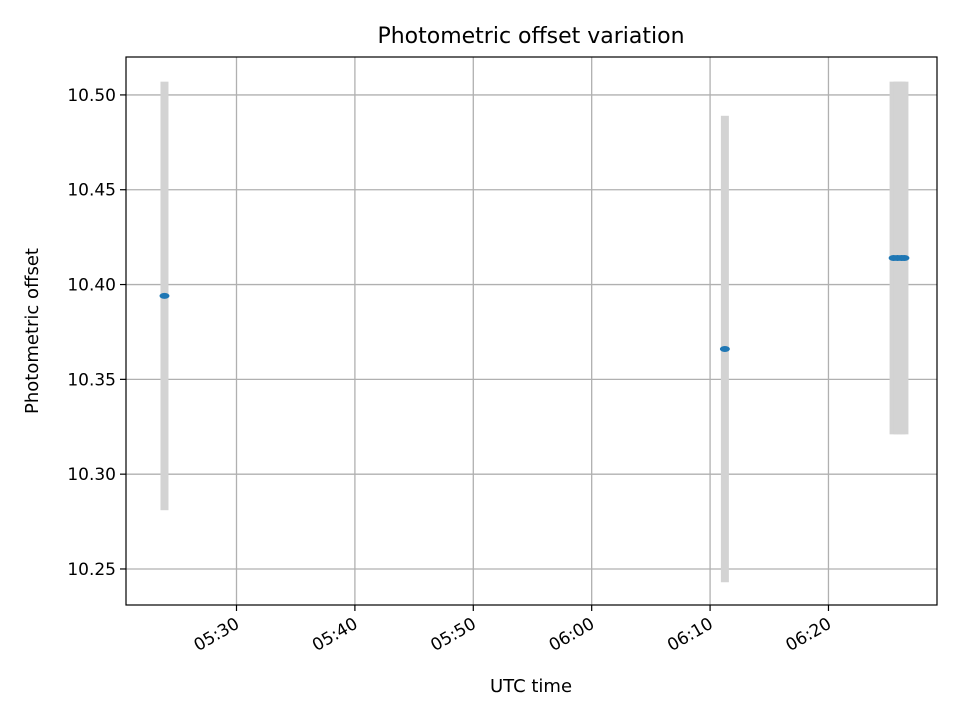  Describe the element at coordinates (91, 570) in the screenshot. I see `y-tick-label: 10.25` at that location.